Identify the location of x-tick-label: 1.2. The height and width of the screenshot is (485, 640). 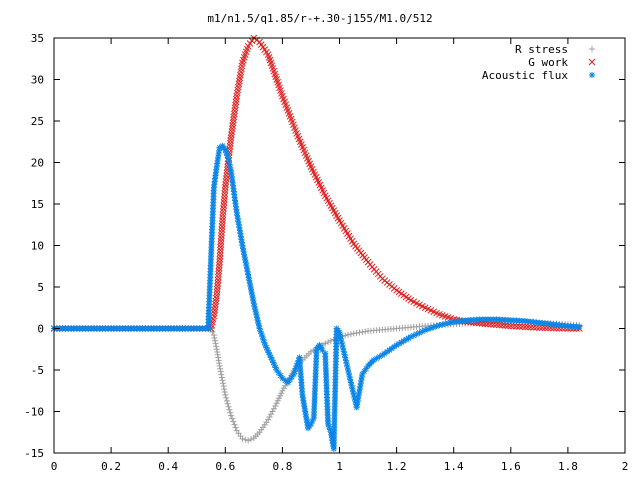
(397, 466).